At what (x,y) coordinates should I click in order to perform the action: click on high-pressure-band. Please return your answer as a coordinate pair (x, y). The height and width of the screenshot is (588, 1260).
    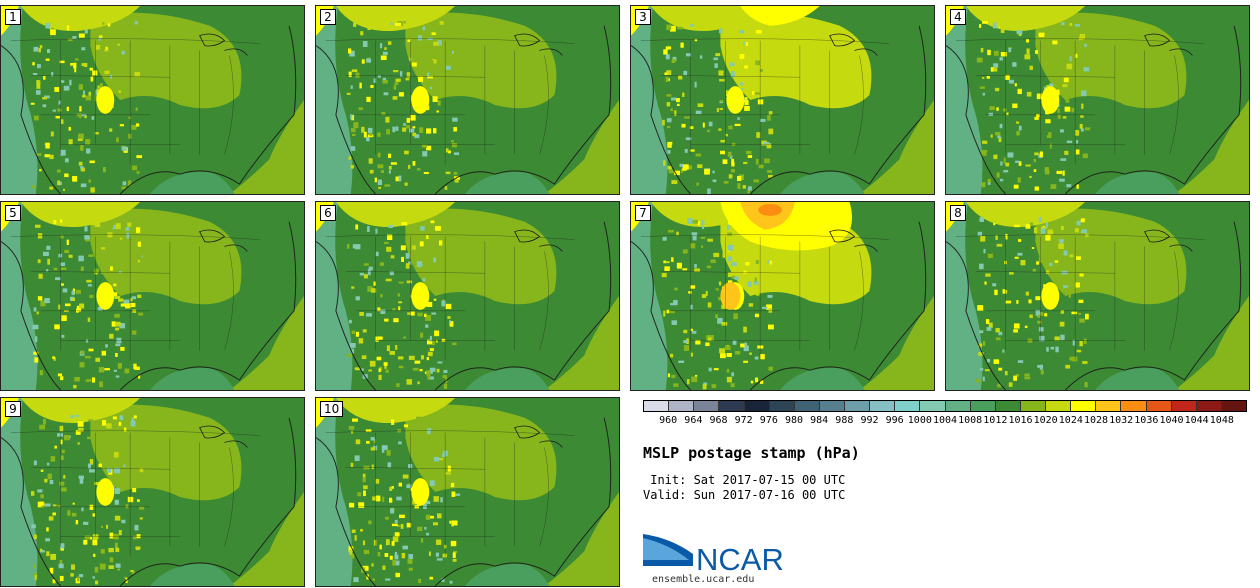
    Looking at the image, I should click on (166, 452).